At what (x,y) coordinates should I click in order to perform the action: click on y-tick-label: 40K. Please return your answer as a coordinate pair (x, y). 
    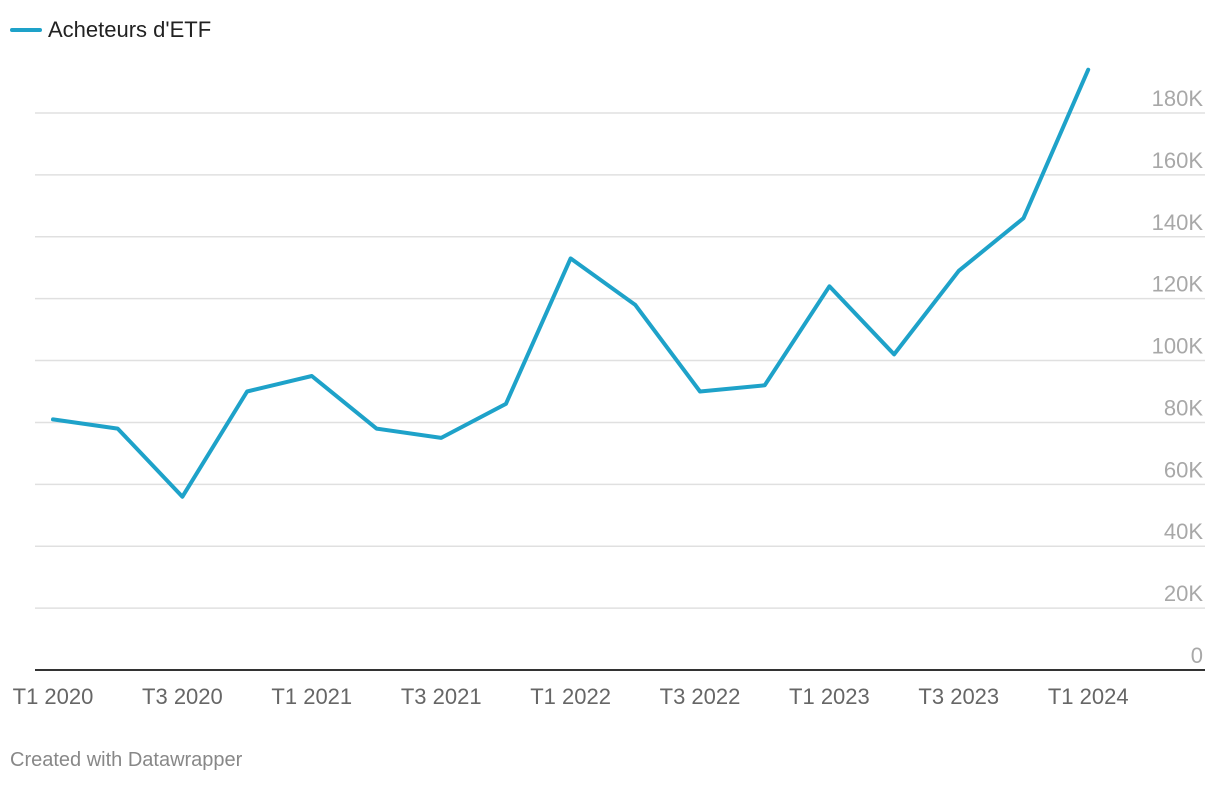
    Looking at the image, I should click on (1183, 531).